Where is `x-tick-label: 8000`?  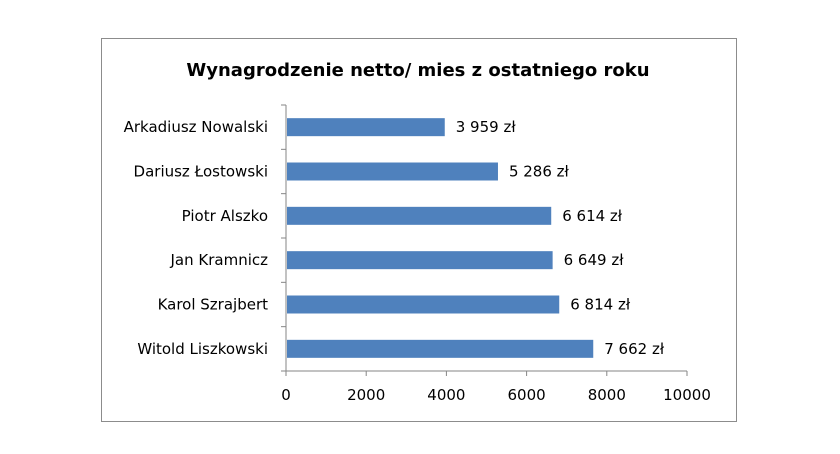
x-tick-label: 8000 is located at coordinates (607, 395).